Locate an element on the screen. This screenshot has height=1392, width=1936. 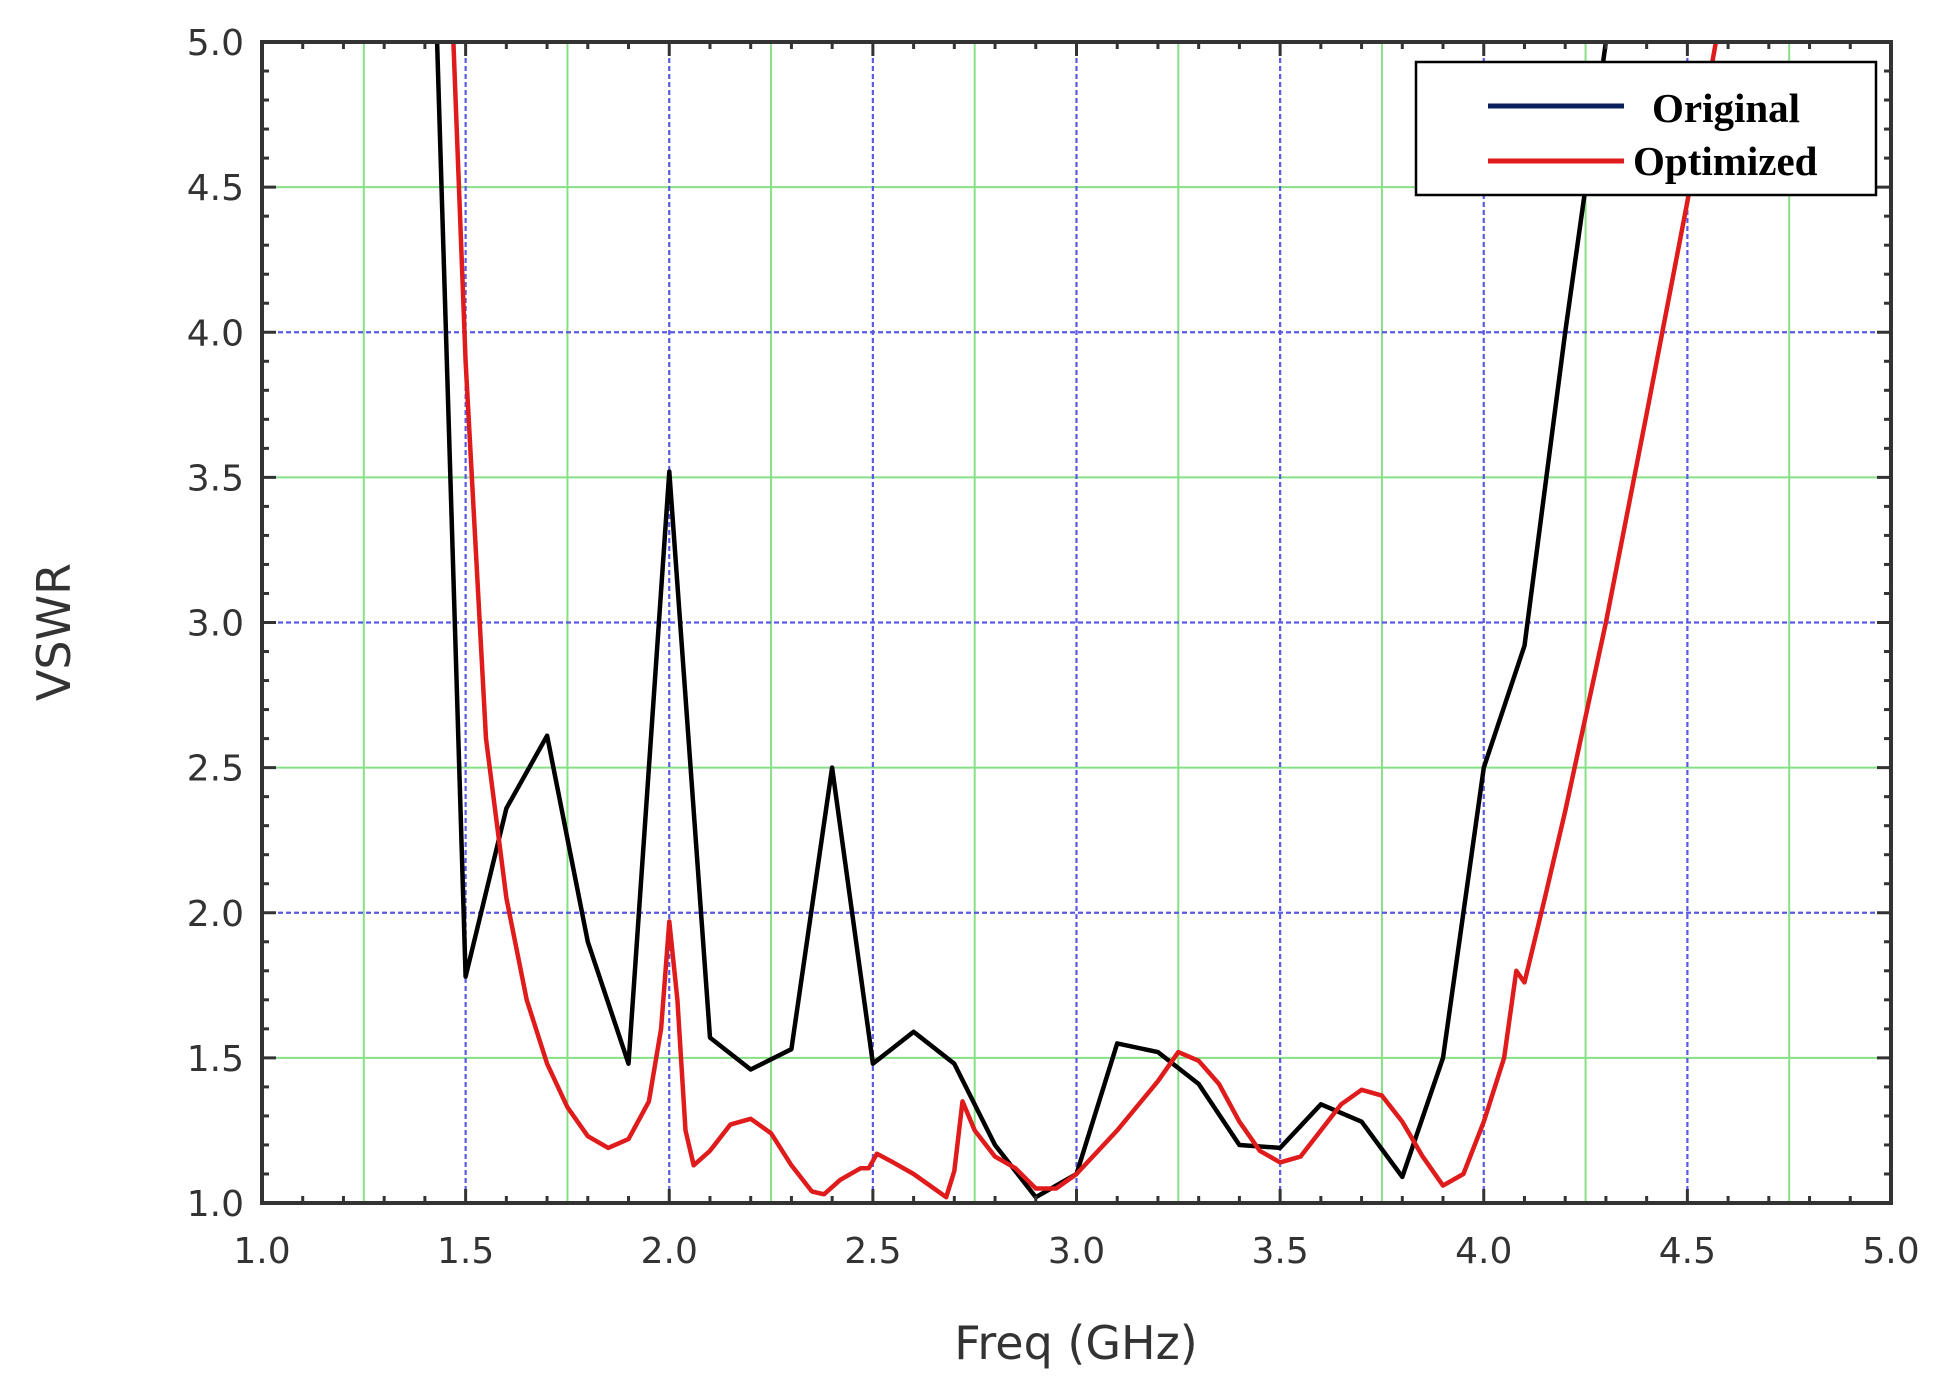
y-tick-label: 4.5 is located at coordinates (215, 188).